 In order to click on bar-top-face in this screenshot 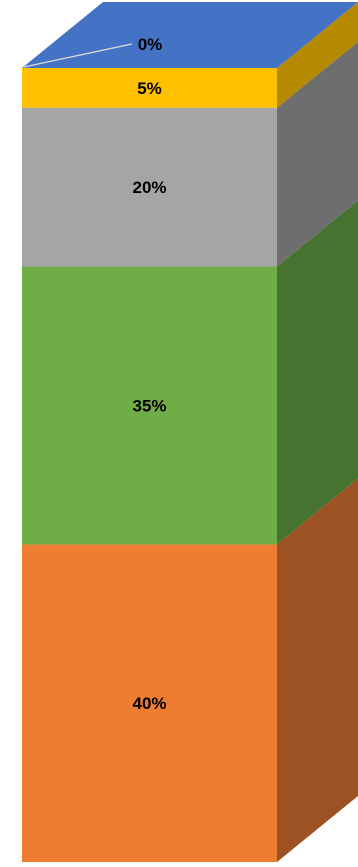, I will do `click(190, 35)`.